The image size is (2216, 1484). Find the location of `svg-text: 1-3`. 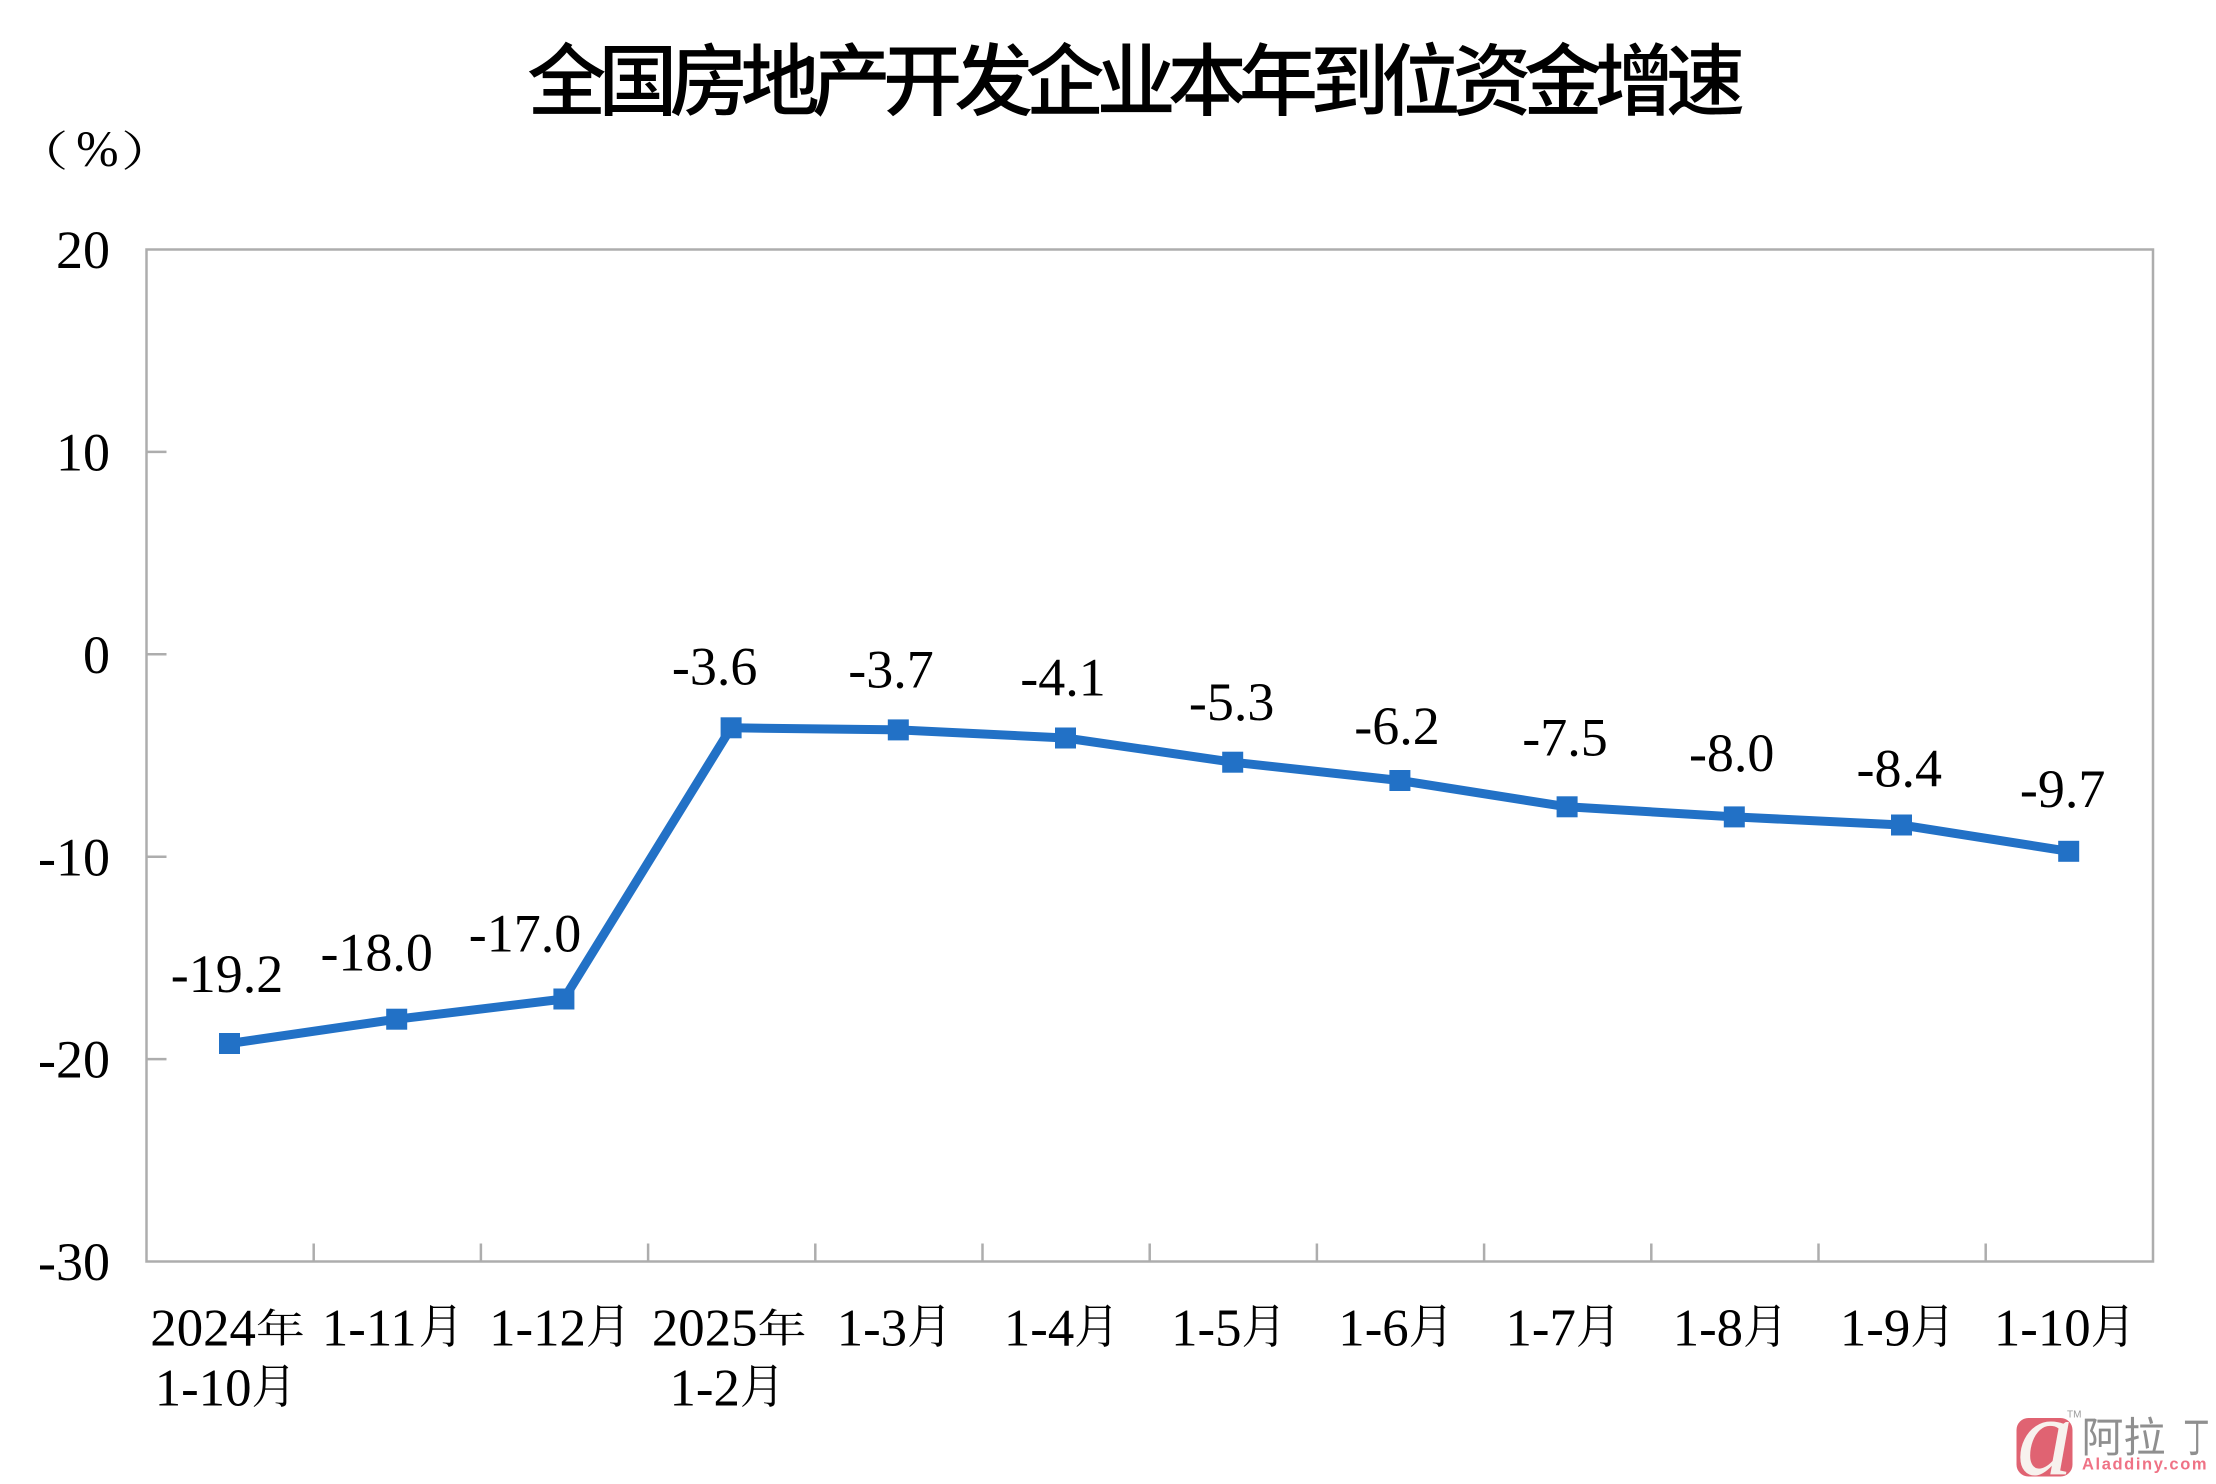

svg-text: 1-3 is located at coordinates (872, 1329).